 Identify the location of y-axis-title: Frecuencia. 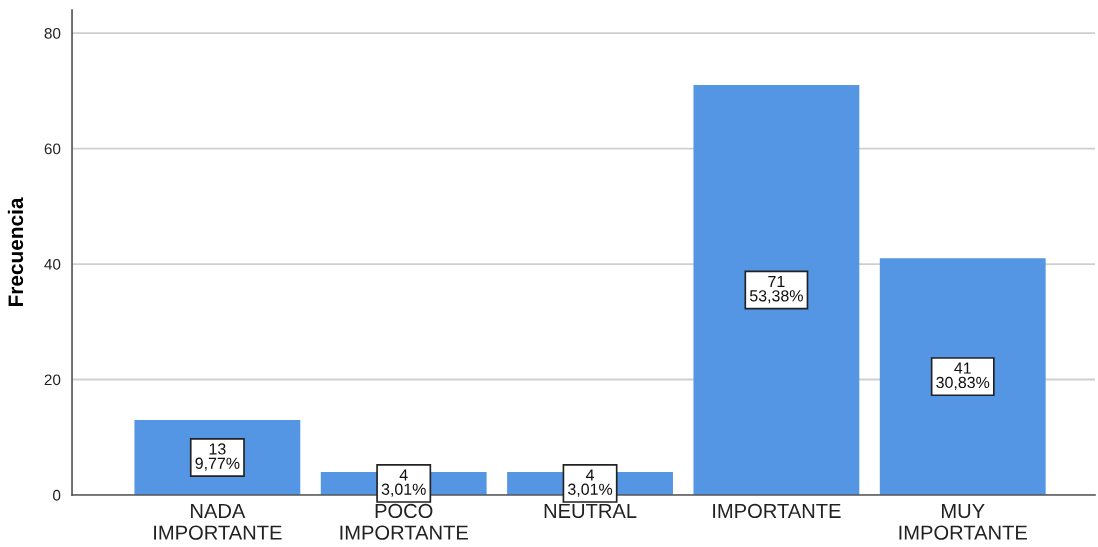
(15, 252).